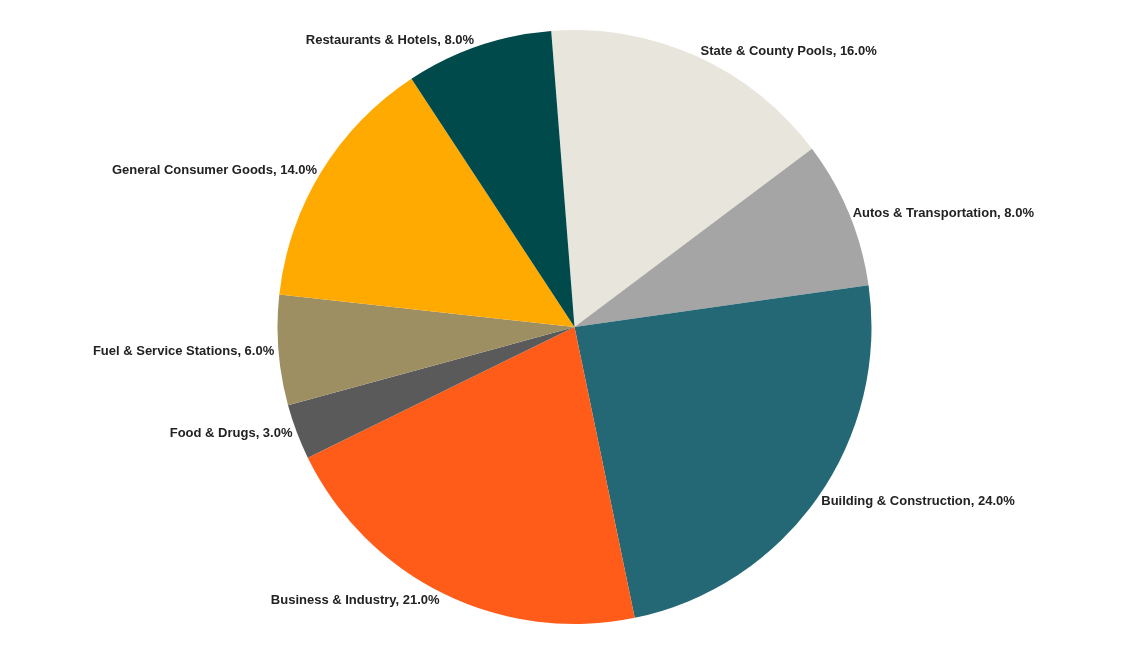  I want to click on slice-label: Fuel & Service Stations, 6.0%, so click(183, 350).